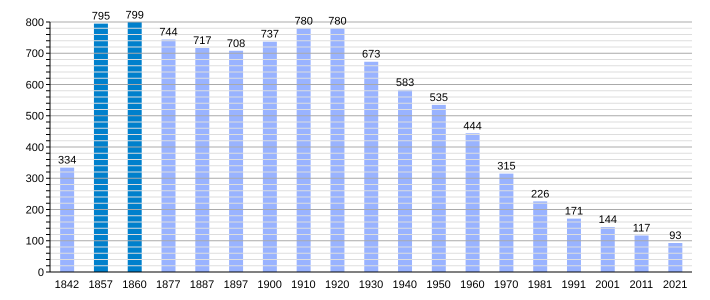  Describe the element at coordinates (438, 284) in the screenshot. I see `x-tick-label: 1950` at that location.